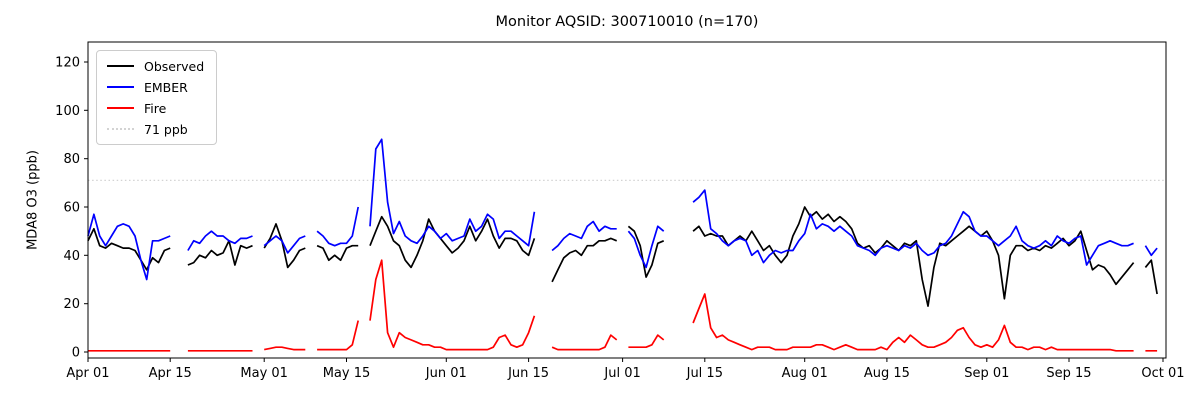 The image size is (1200, 400). What do you see at coordinates (166, 129) in the screenshot?
I see `legend-label: 71 ppb` at bounding box center [166, 129].